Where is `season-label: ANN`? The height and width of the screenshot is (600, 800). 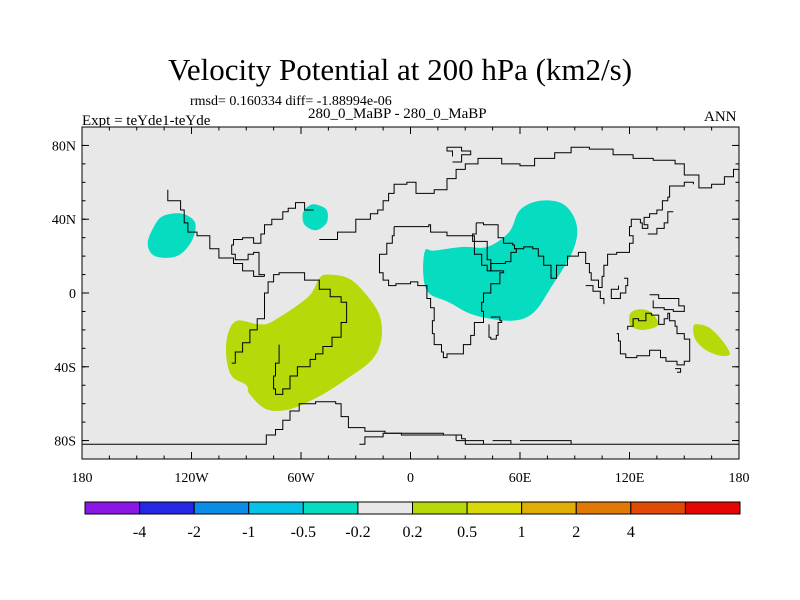 season-label: ANN is located at coordinates (720, 117).